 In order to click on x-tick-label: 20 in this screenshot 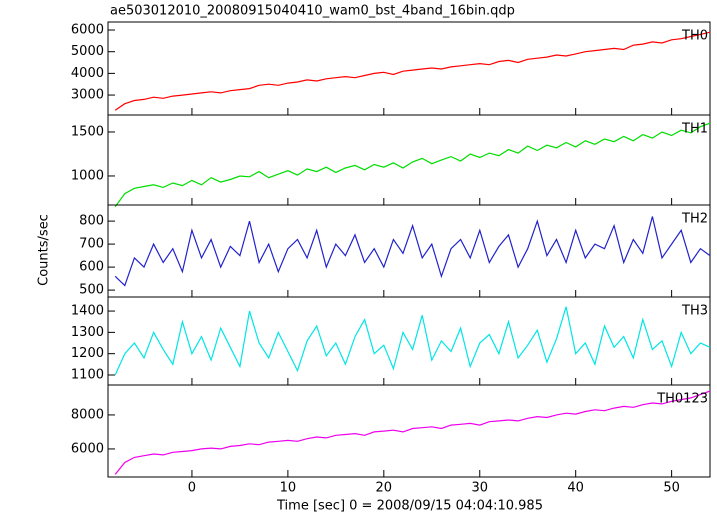, I will do `click(384, 488)`.